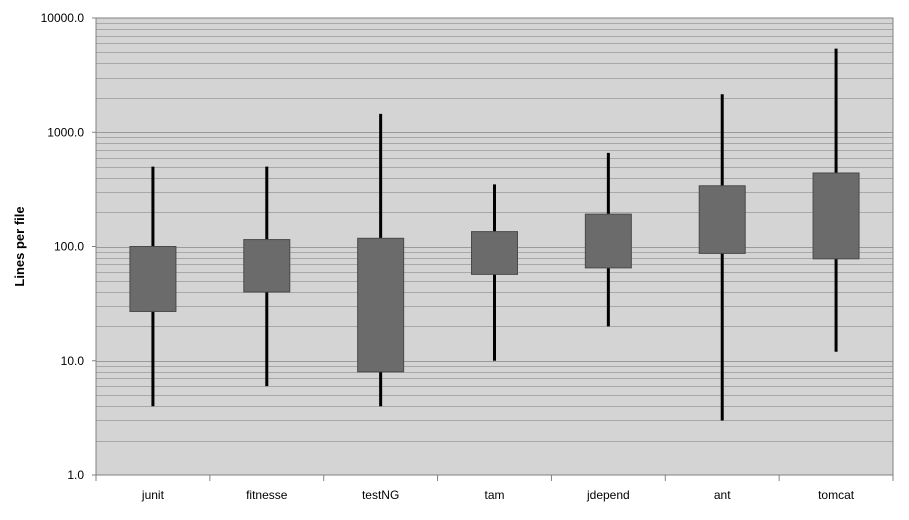 This screenshot has height=520, width=909. Describe the element at coordinates (73, 361) in the screenshot. I see `y-tick-label: 10.0` at that location.